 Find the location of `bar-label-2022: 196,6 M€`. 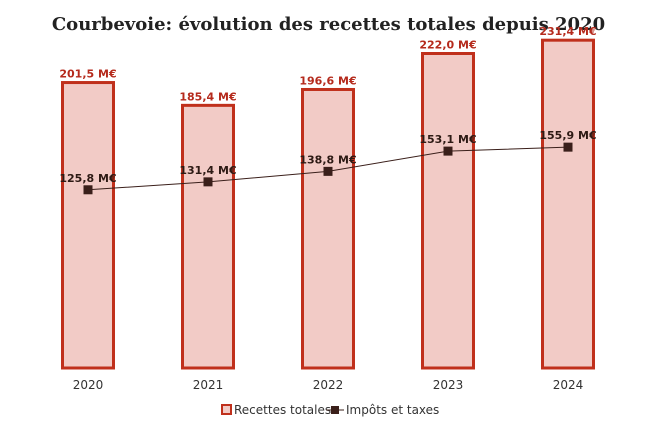

bar-label-2022: 196,6 M€ is located at coordinates (327, 80).